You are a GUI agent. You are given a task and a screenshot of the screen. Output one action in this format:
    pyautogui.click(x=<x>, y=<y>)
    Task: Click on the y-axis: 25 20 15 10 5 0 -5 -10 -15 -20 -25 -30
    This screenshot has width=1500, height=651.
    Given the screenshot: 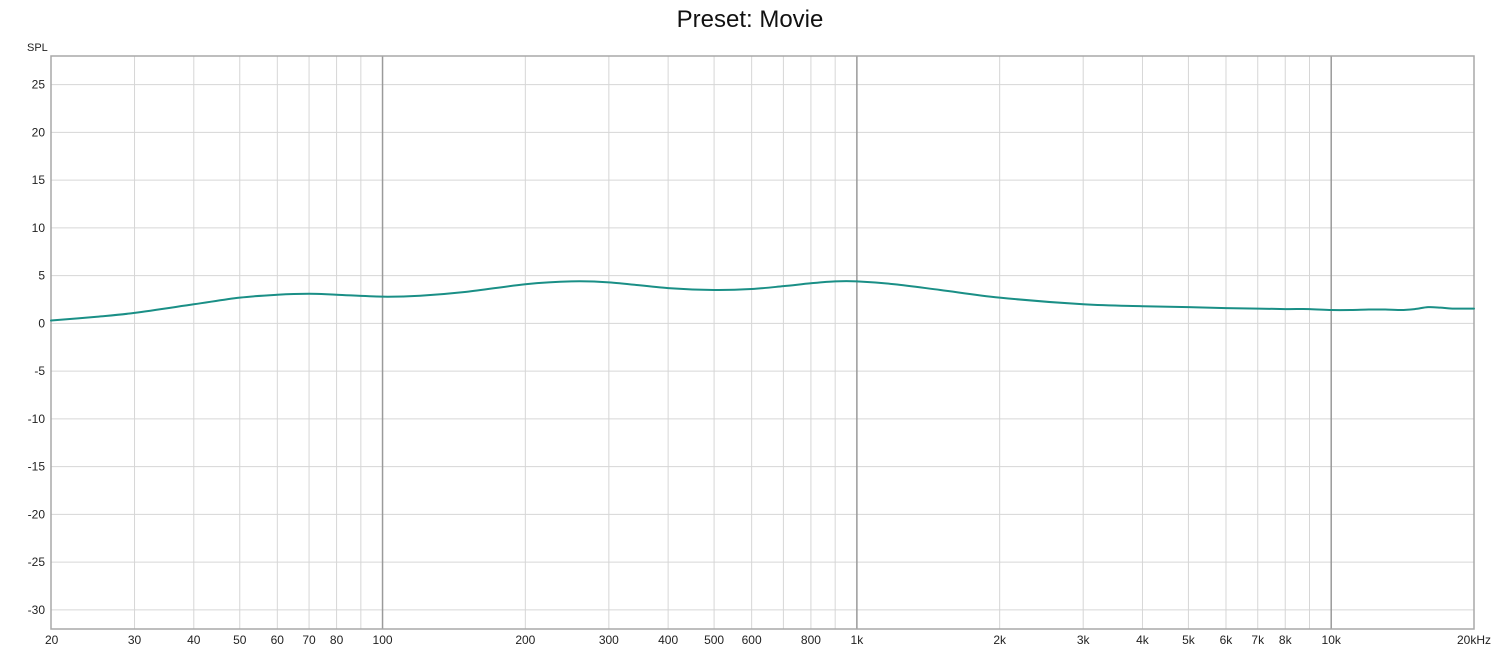 What is the action you would take?
    pyautogui.click(x=37, y=347)
    